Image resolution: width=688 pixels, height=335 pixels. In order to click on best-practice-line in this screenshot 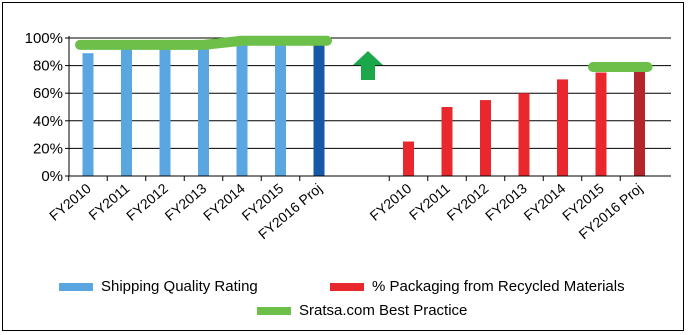, I will do `click(203, 42)`.